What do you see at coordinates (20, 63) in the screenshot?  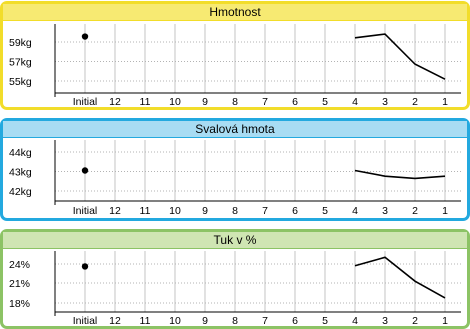 I see `y-tick-label: 57kg` at bounding box center [20, 63].